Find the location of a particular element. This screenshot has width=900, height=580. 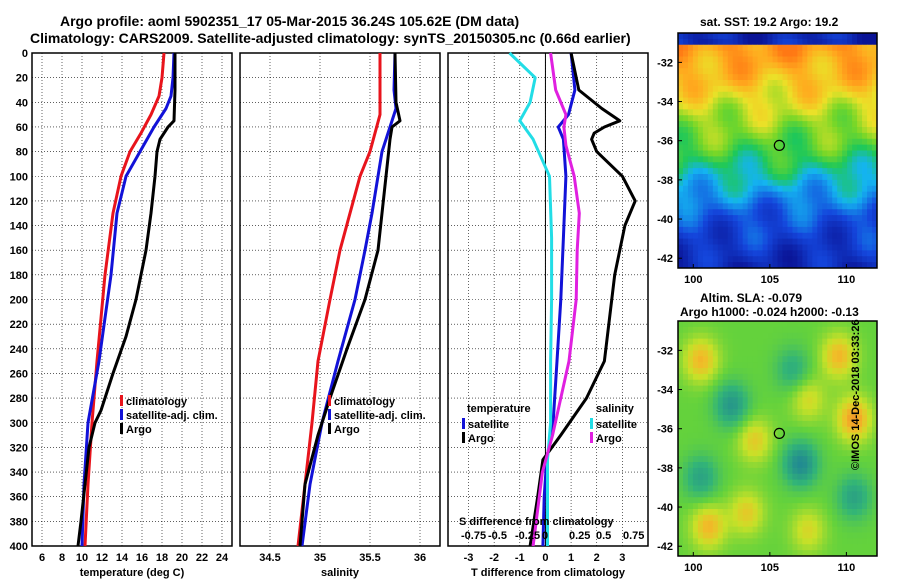

s-diff-tick-label: 0.5 is located at coordinates (603, 536).